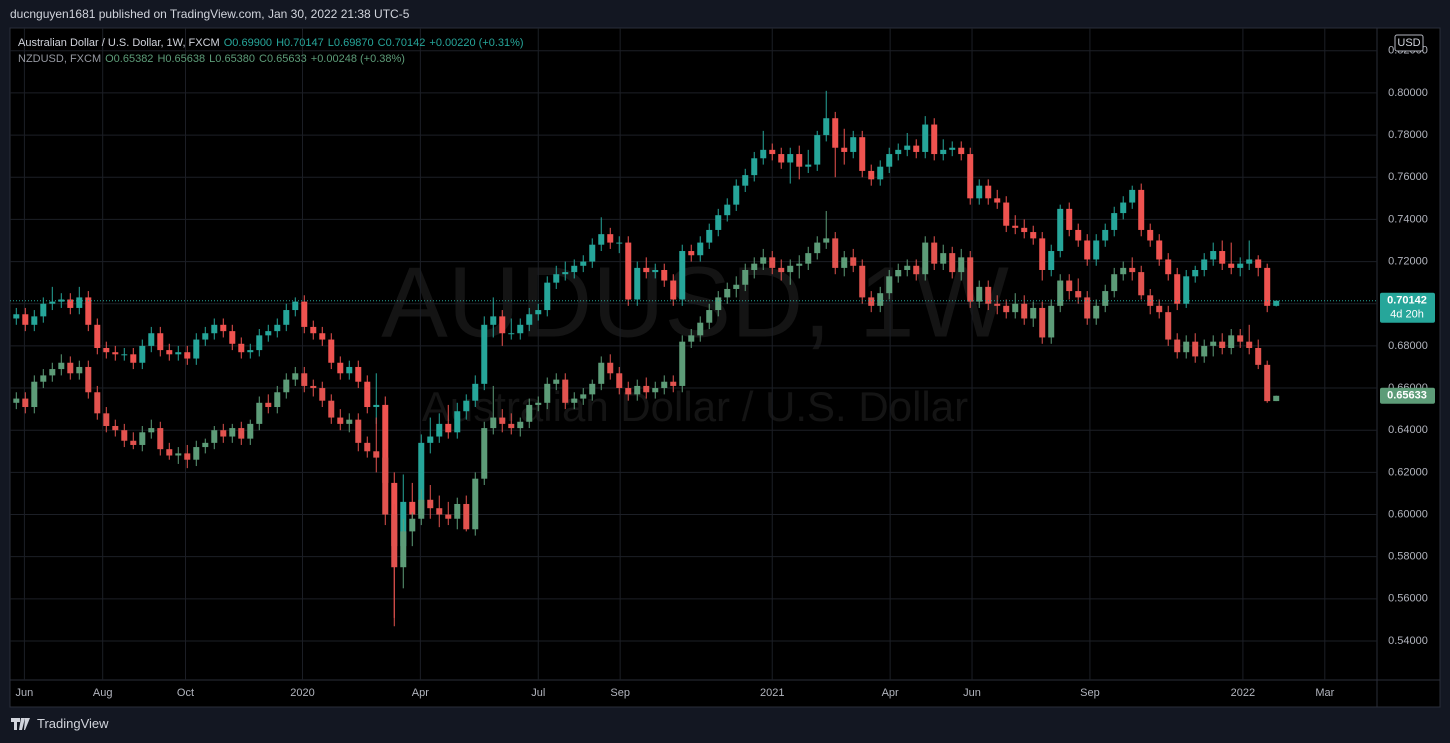 This screenshot has width=1450, height=743. I want to click on last-price-box, so click(1407, 307).